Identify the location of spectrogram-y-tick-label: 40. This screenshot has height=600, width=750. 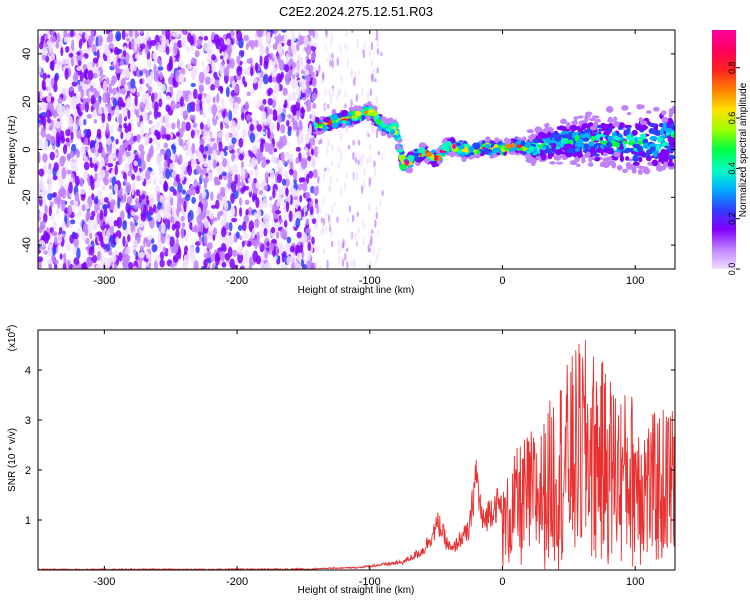
(27, 54).